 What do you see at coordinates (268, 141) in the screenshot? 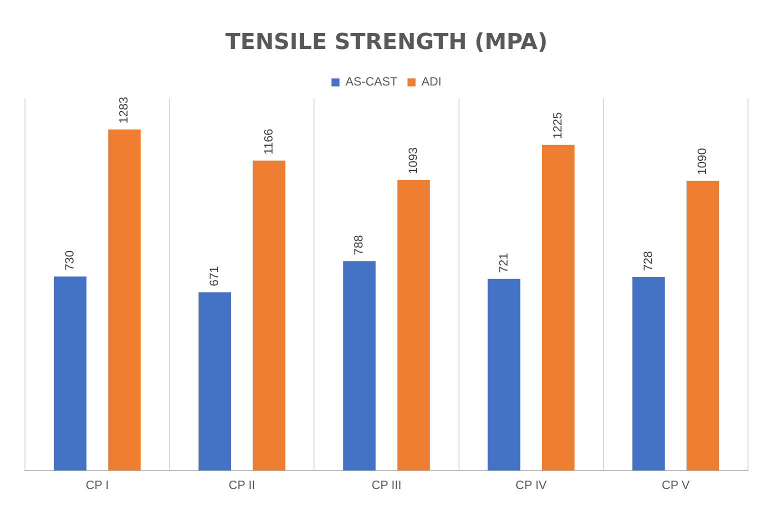
I see `data-label: 1166` at bounding box center [268, 141].